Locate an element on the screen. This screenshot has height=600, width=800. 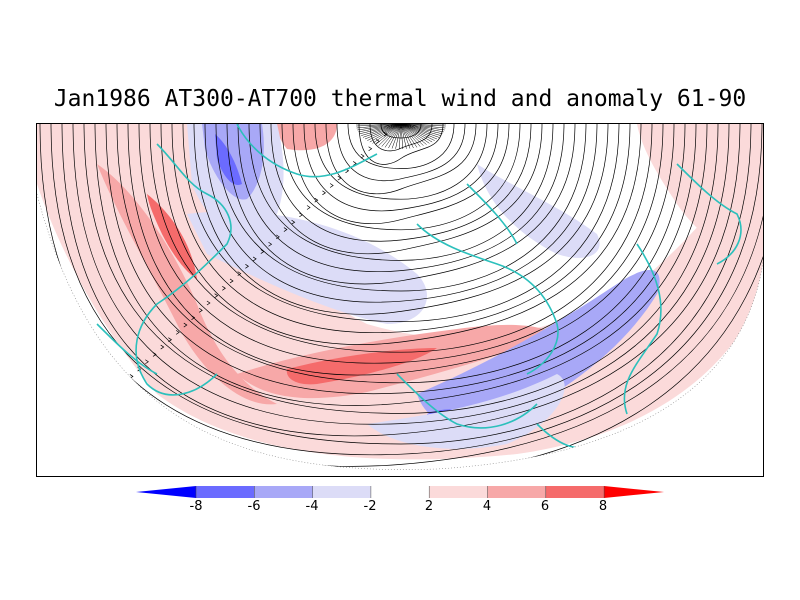
anomaly-region-pos2-east is located at coordinates (700, 199).